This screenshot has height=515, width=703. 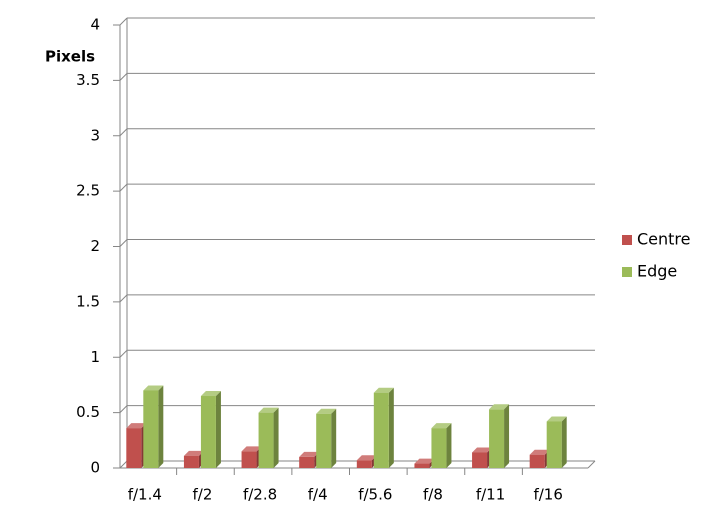 I want to click on legend-label: Centre, so click(x=664, y=239).